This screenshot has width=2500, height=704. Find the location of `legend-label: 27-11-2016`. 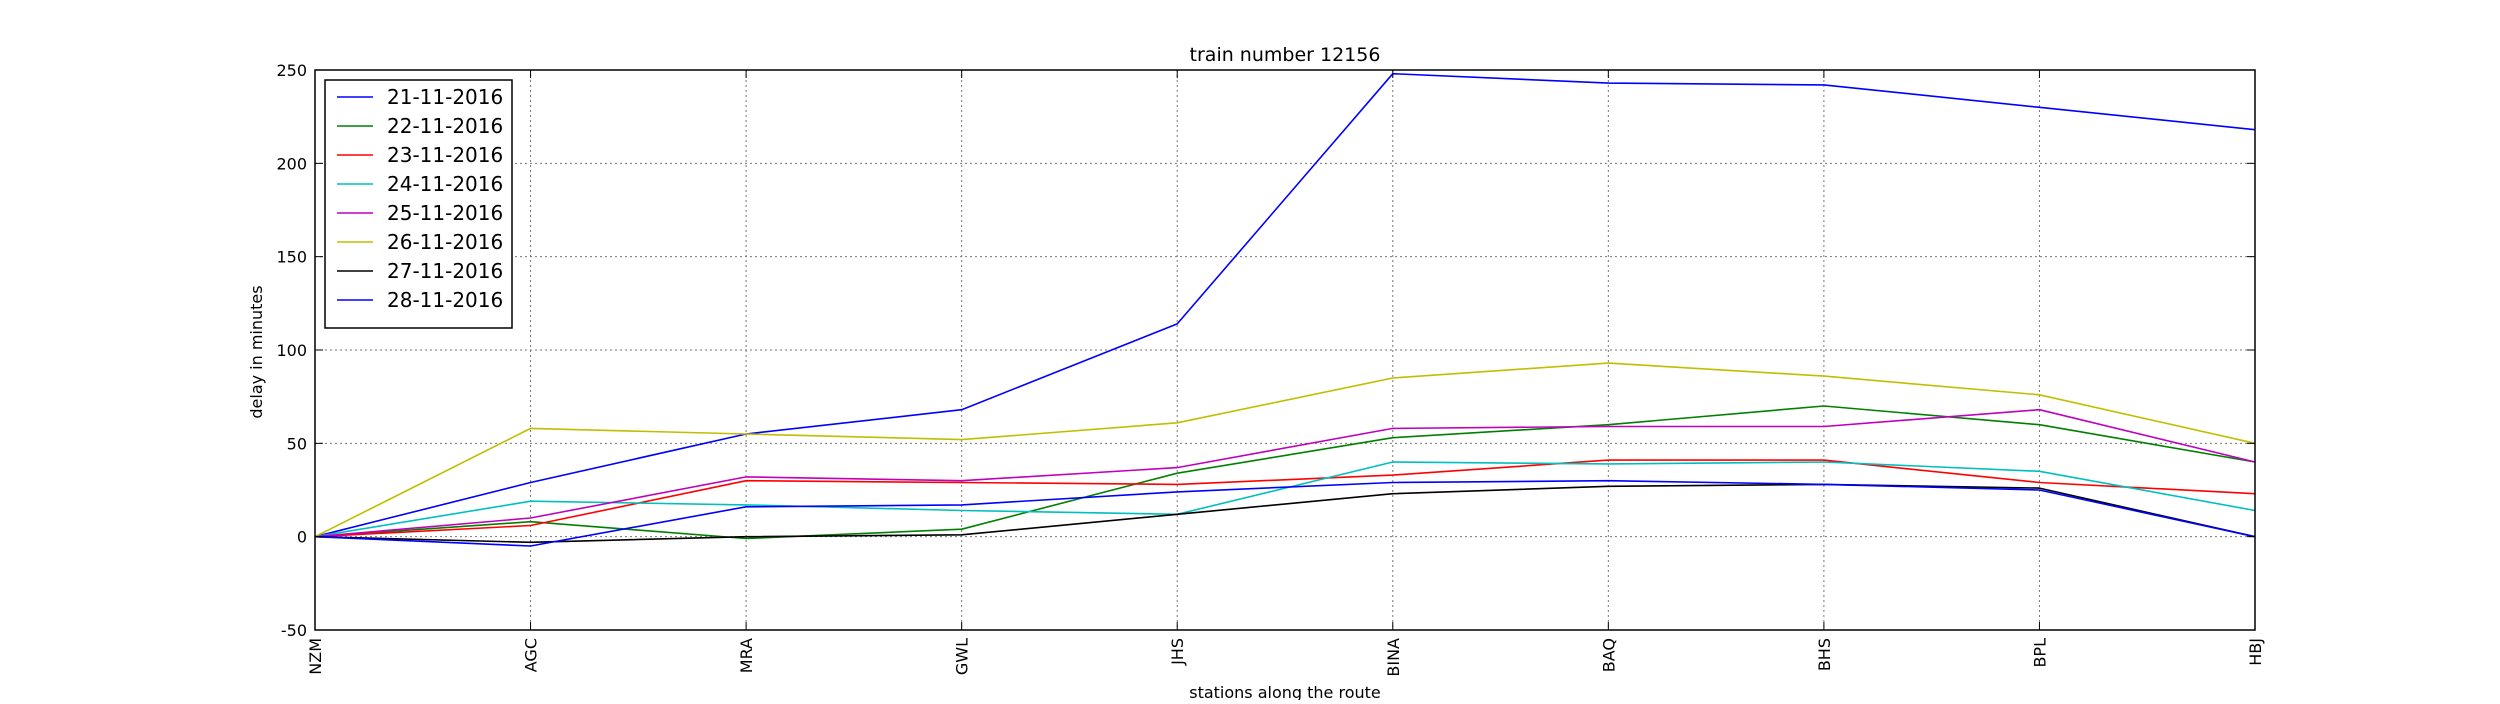

legend-label: 27-11-2016 is located at coordinates (445, 271).